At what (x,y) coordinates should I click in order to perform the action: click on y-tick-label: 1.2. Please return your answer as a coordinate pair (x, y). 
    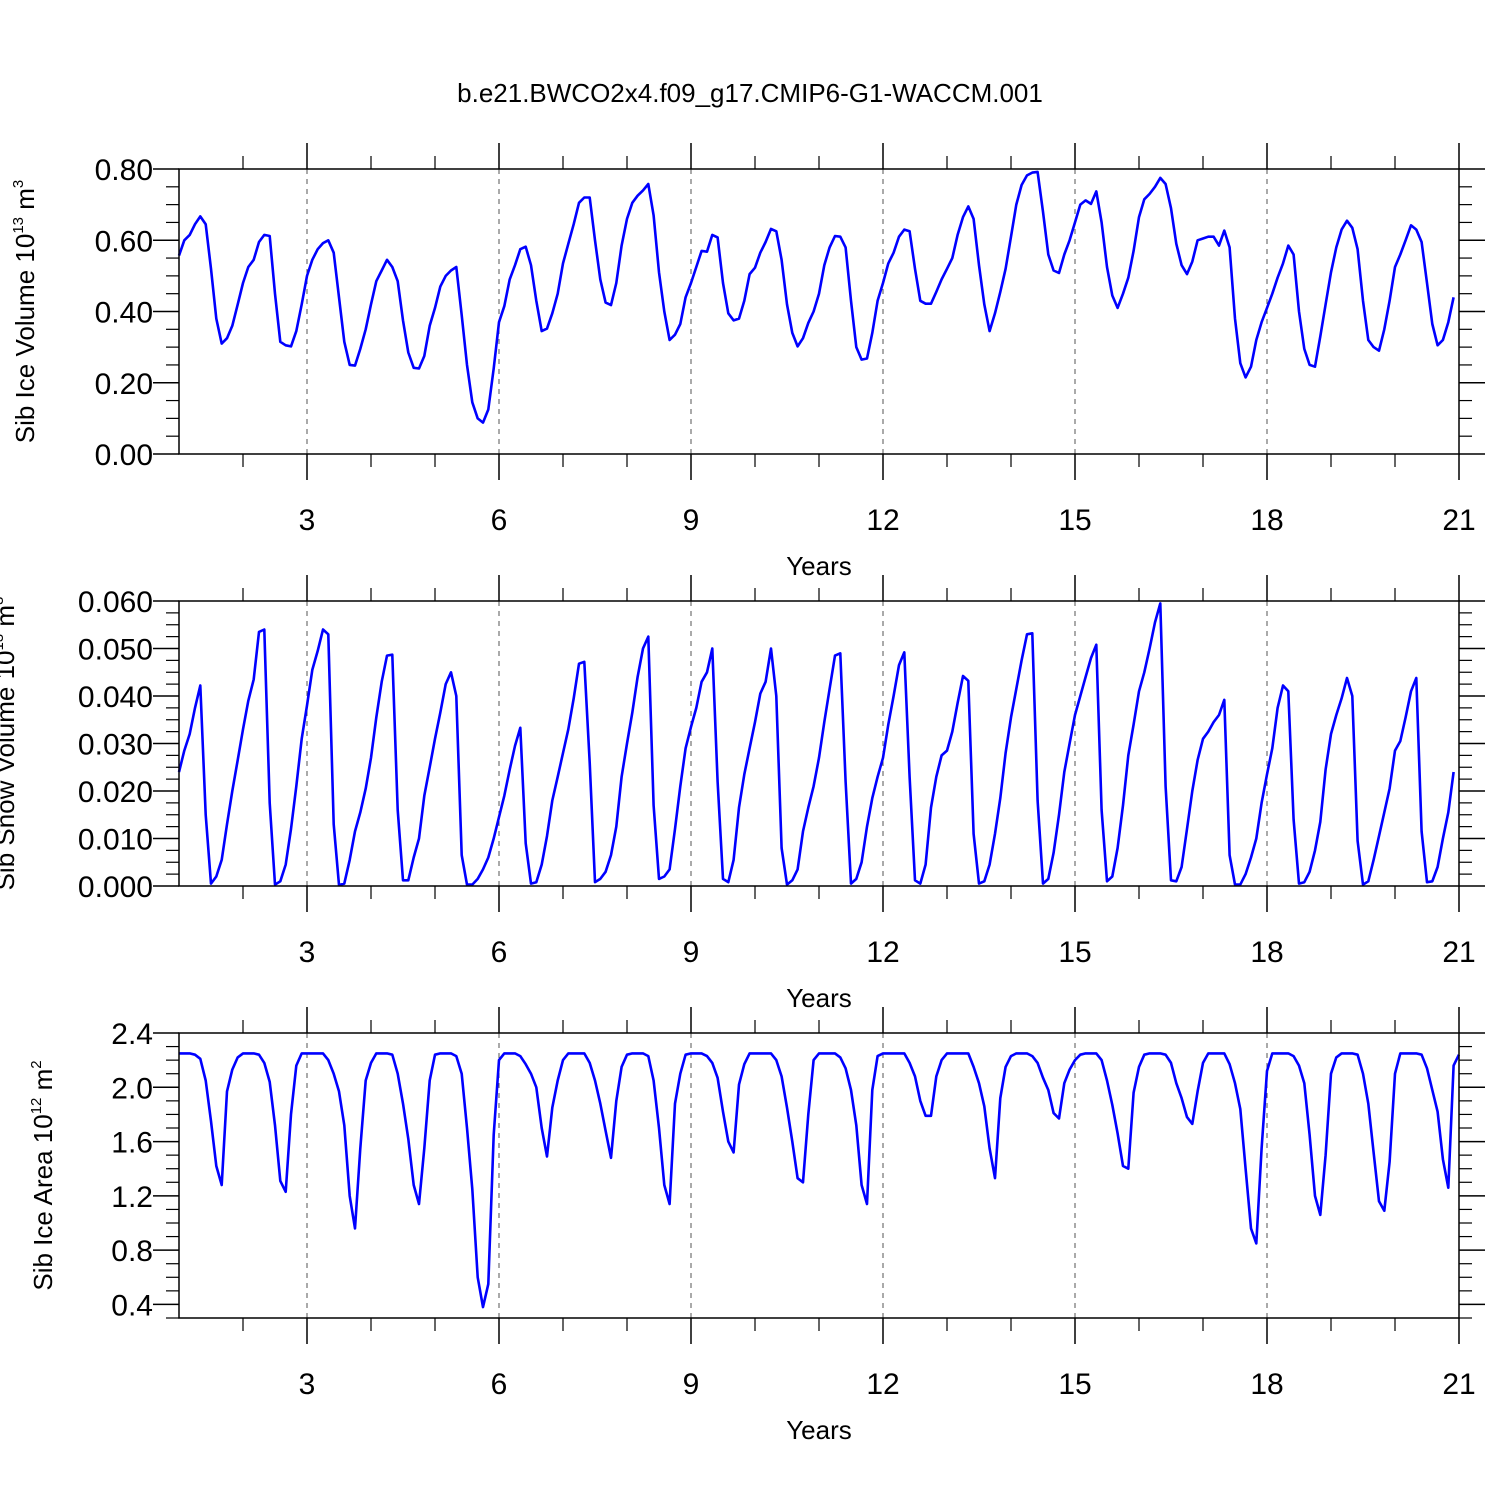
    Looking at the image, I should click on (132, 1197).